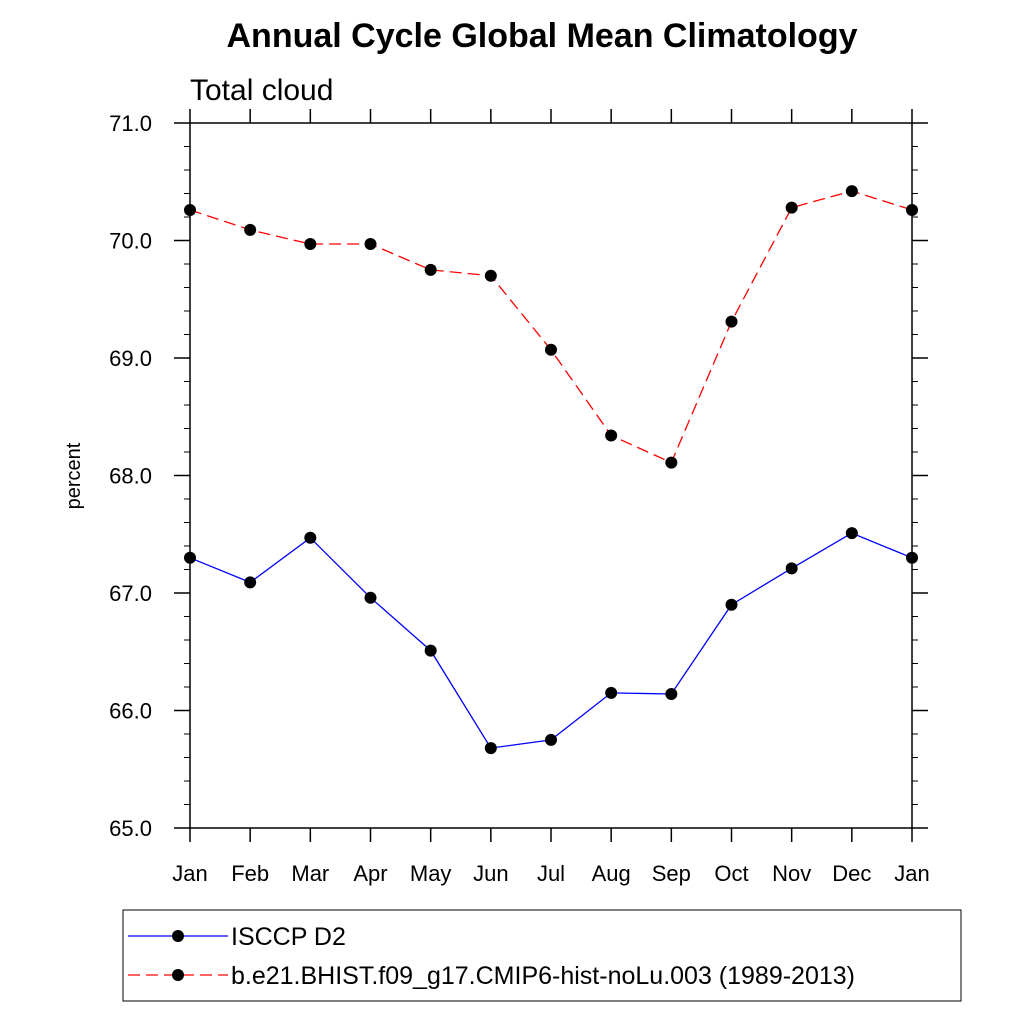  I want to click on y-tick-label: 67.0, so click(130, 593).